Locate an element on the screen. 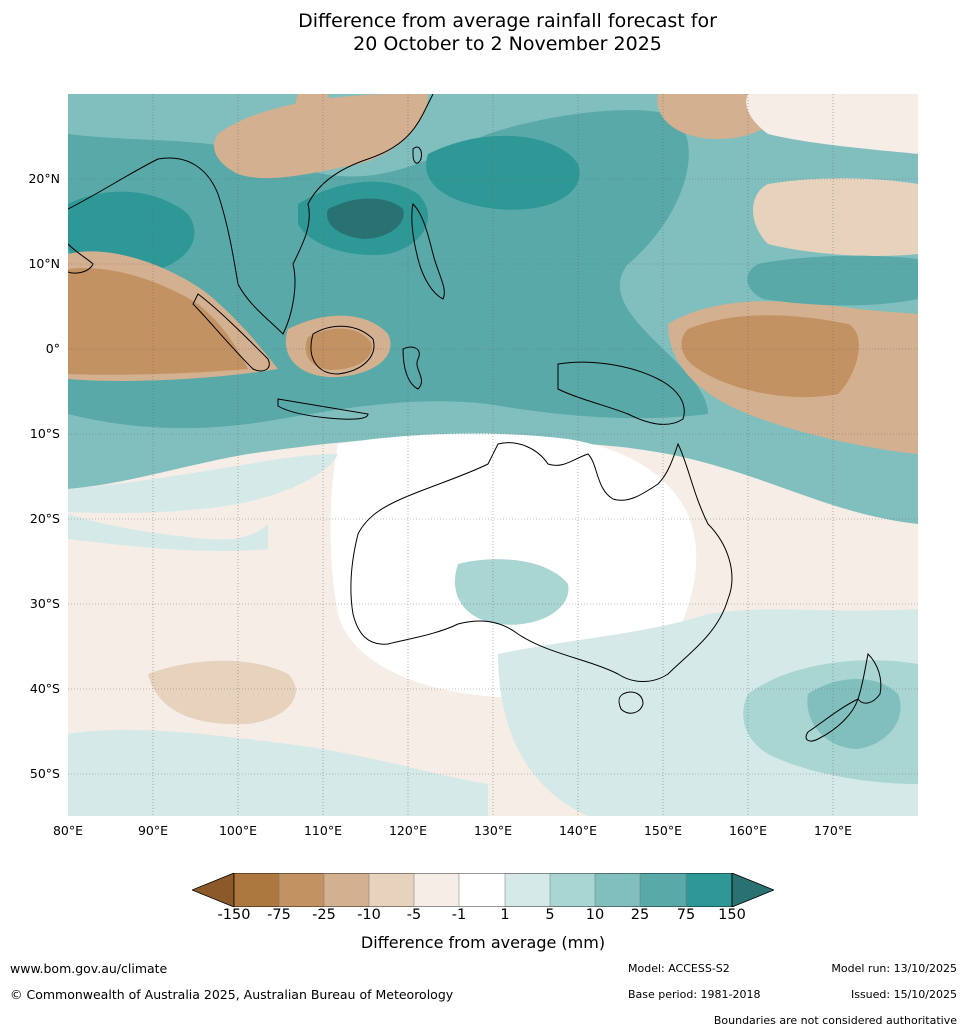 This screenshot has width=965, height=1035. tasmania-coastline is located at coordinates (631, 702).